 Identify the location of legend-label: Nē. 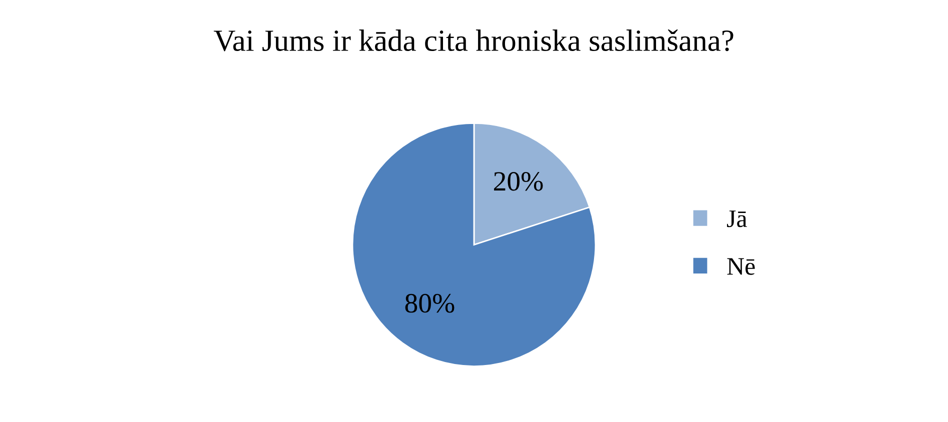
(741, 266).